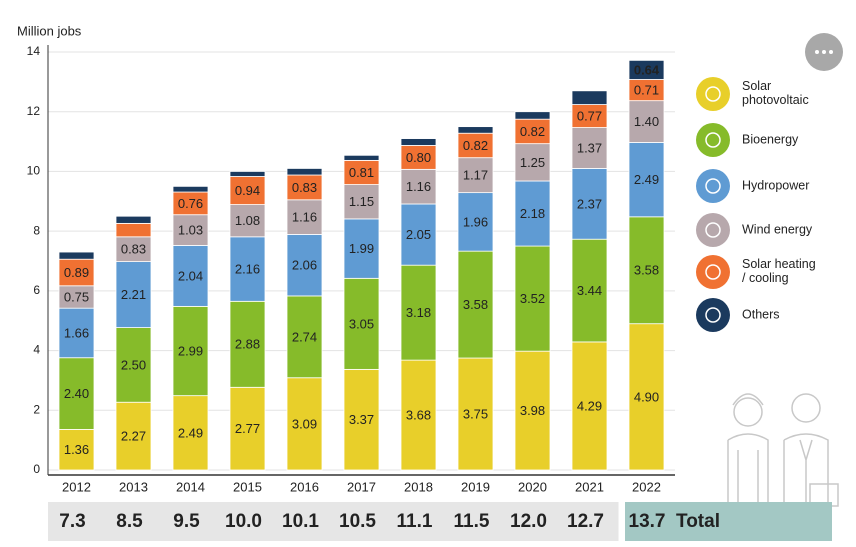  What do you see at coordinates (361, 201) in the screenshot?
I see `data-label: 1.15` at bounding box center [361, 201].